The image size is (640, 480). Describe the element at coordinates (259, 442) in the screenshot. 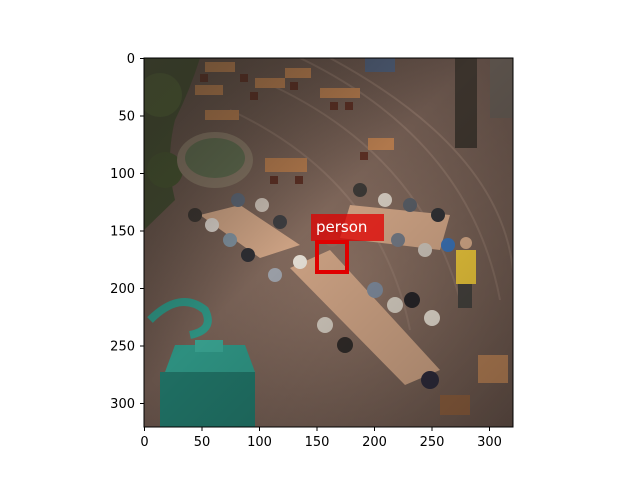

I see `x-tick-label: 100` at that location.